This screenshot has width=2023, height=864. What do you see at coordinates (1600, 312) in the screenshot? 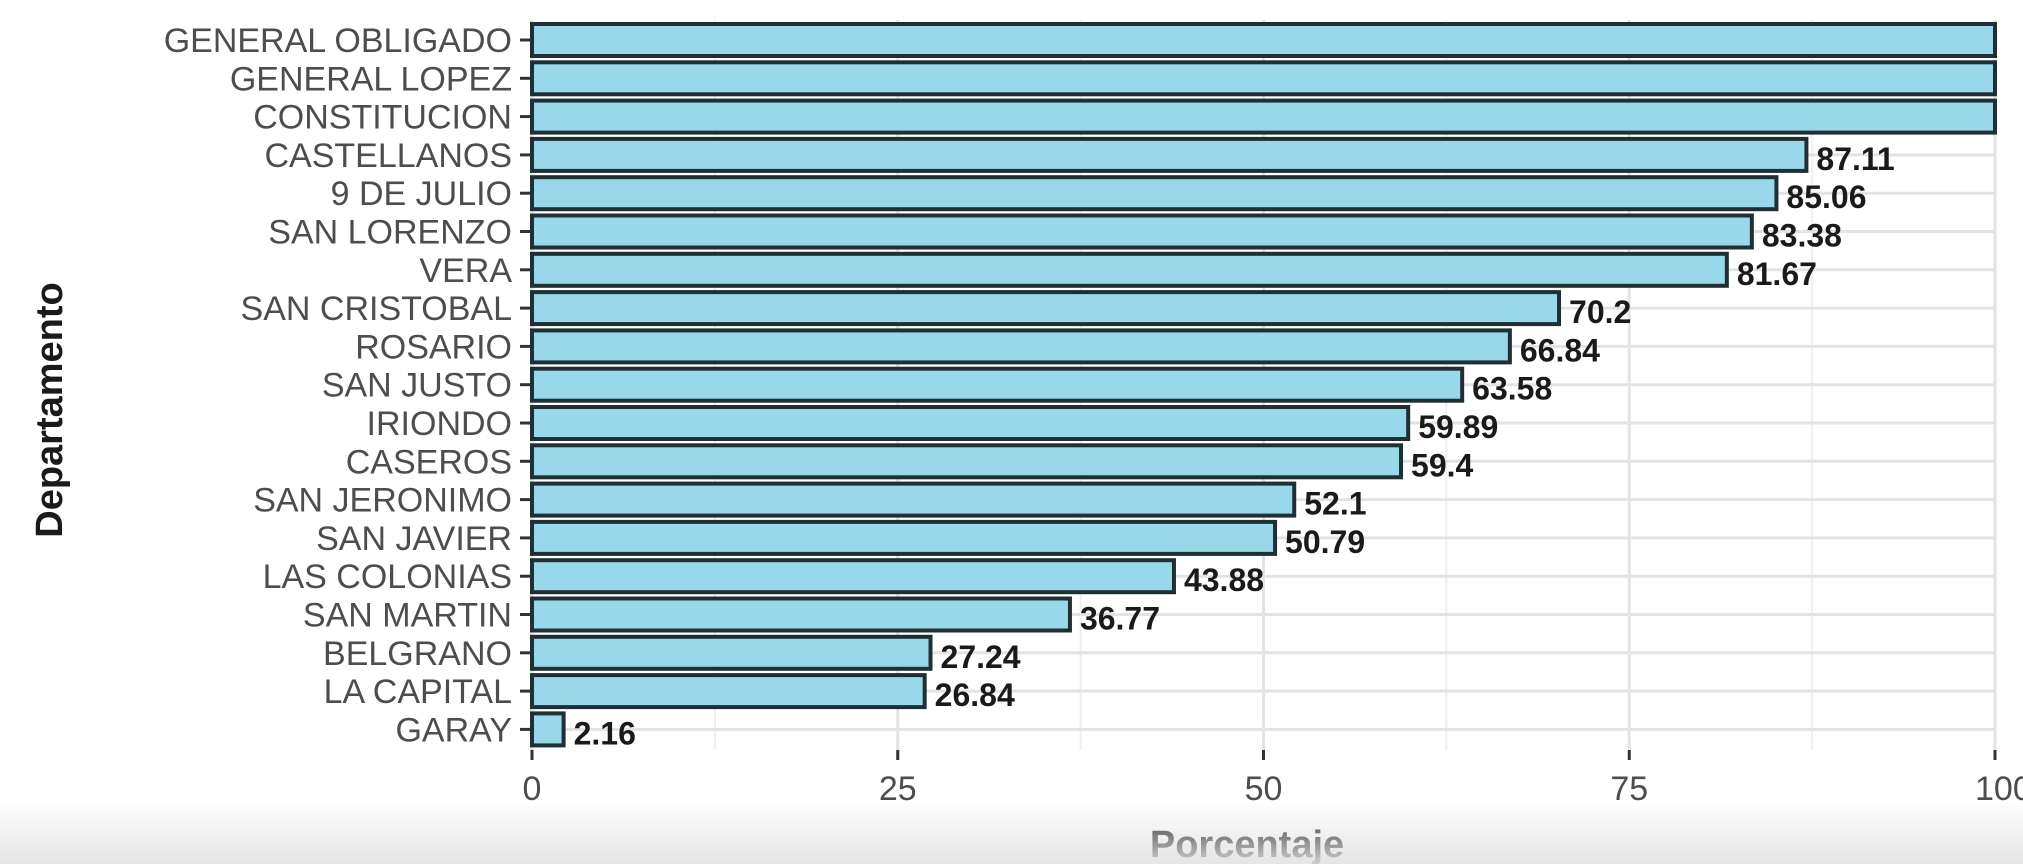
I see `data-label: 70.2` at bounding box center [1600, 312].